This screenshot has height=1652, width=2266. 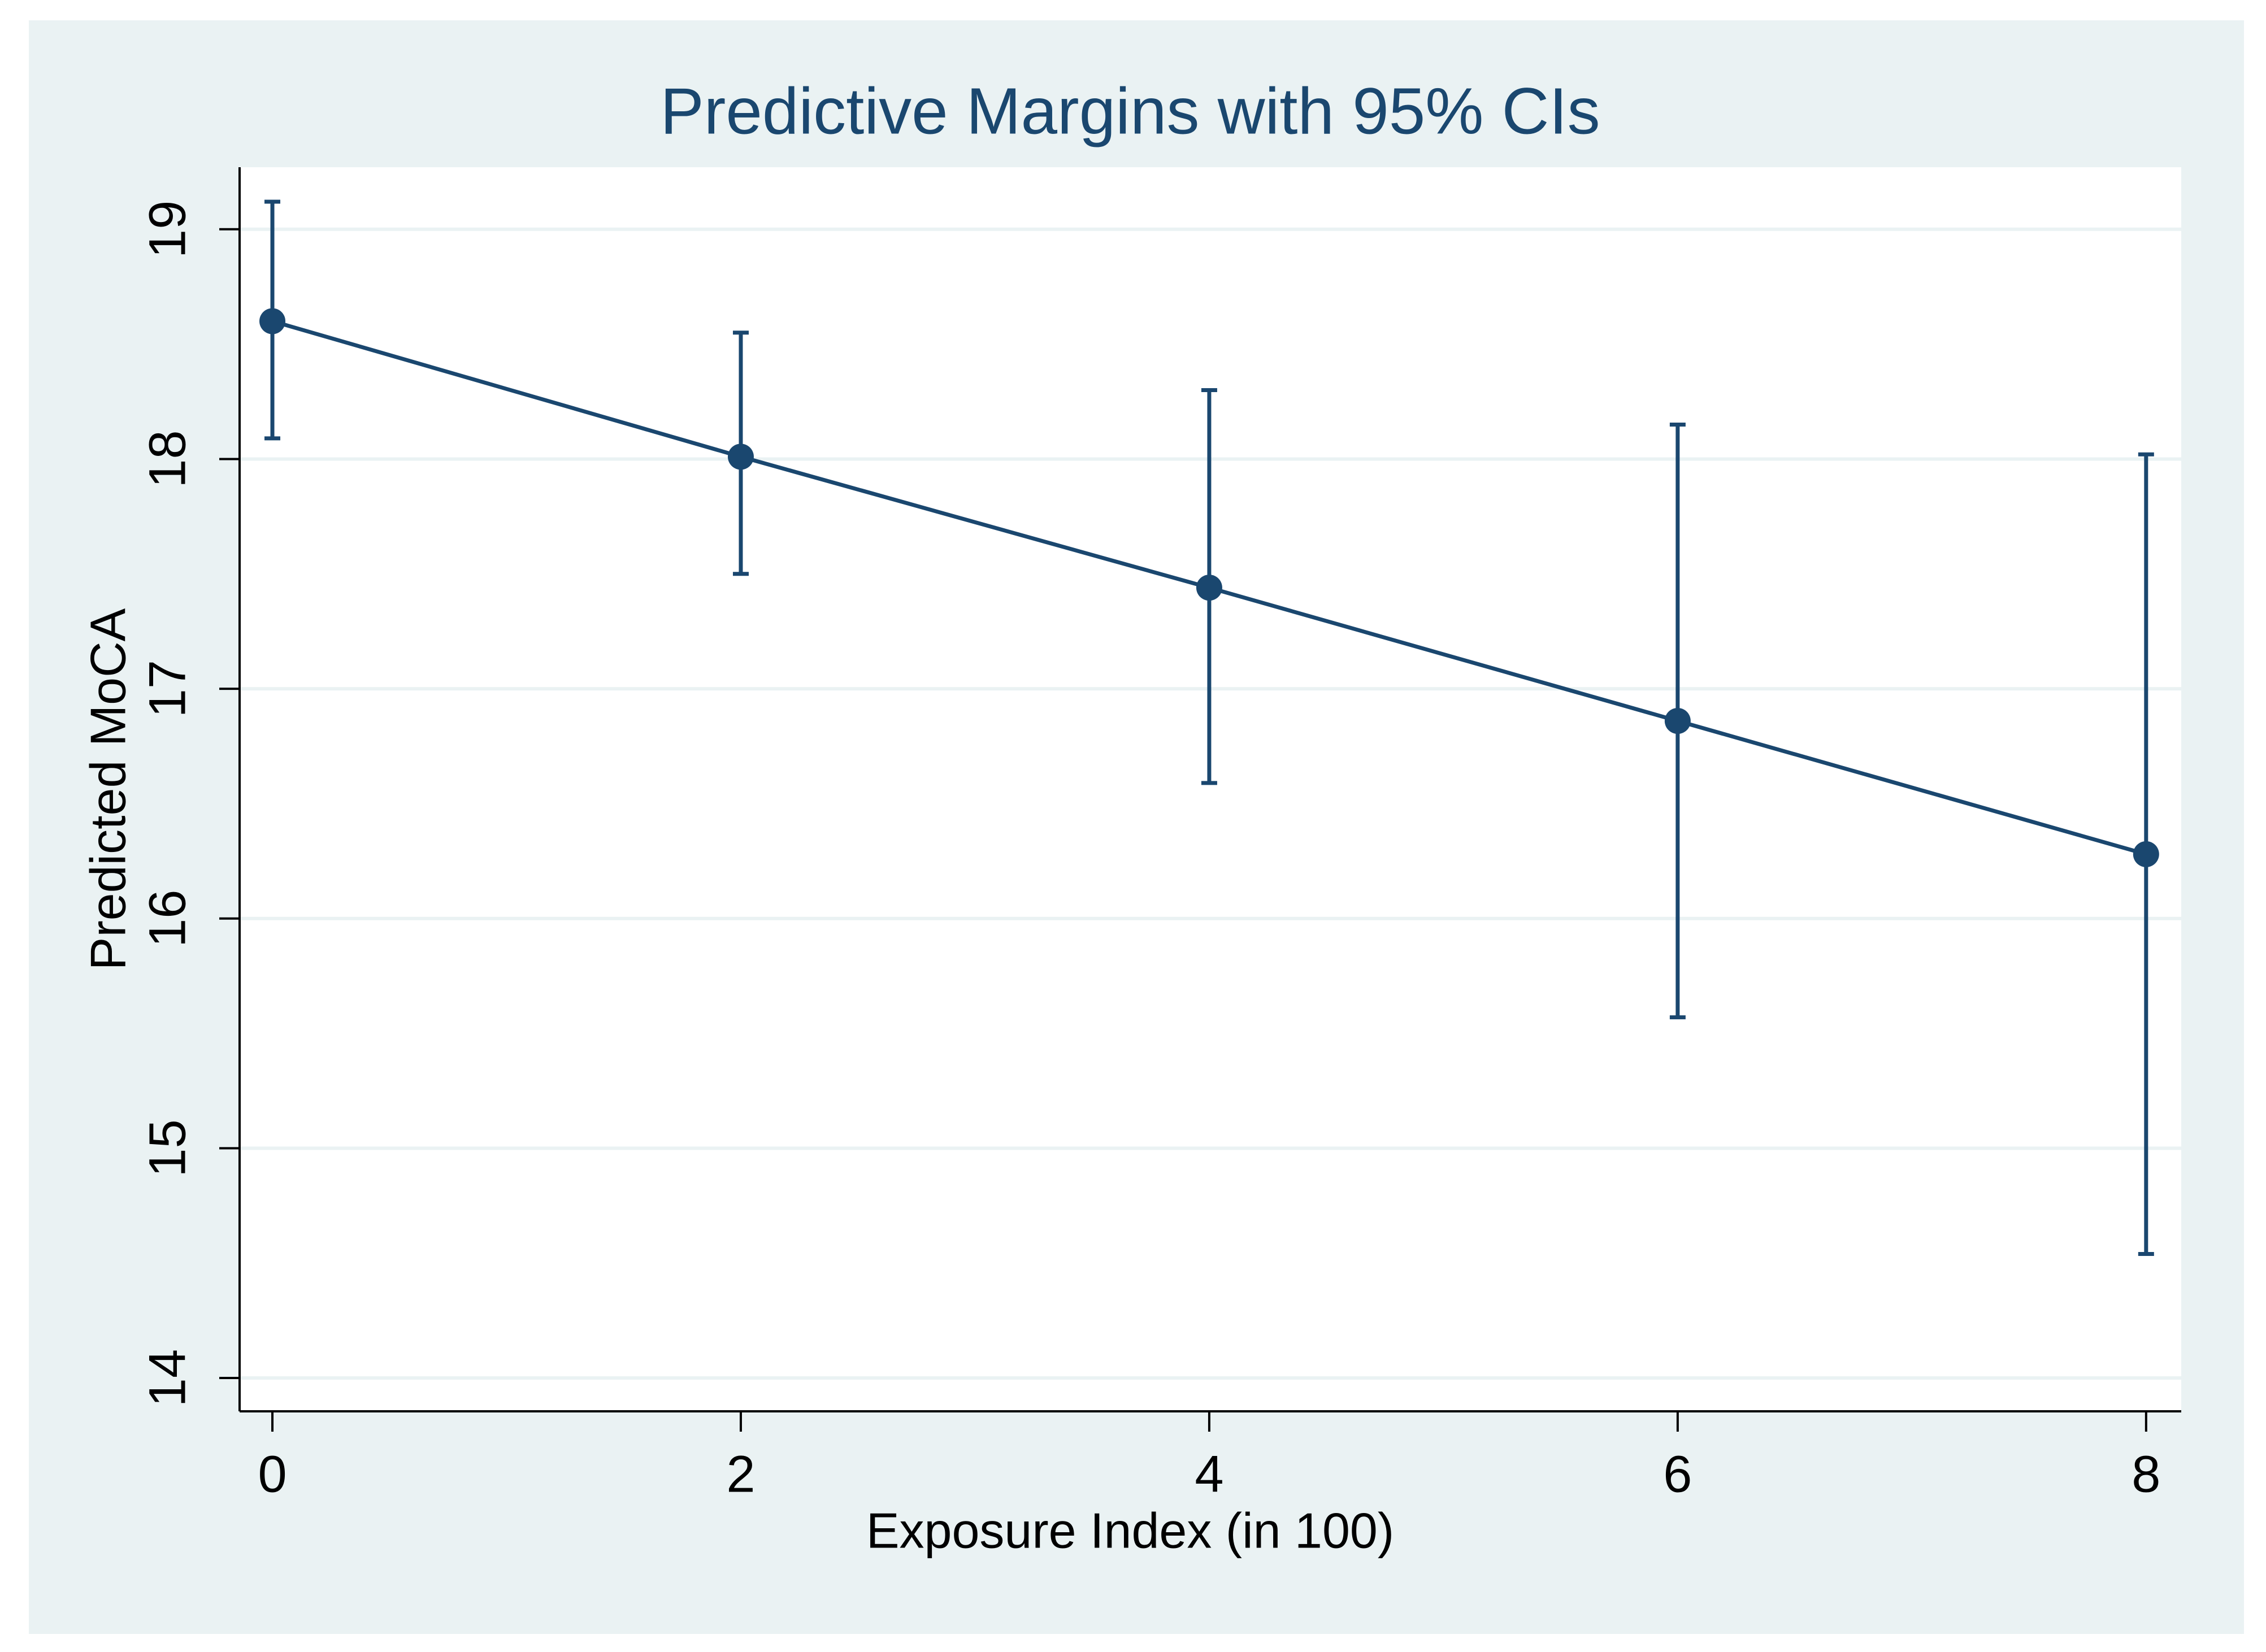 I want to click on y-axis-title: Predicted MoCA, so click(x=108, y=789).